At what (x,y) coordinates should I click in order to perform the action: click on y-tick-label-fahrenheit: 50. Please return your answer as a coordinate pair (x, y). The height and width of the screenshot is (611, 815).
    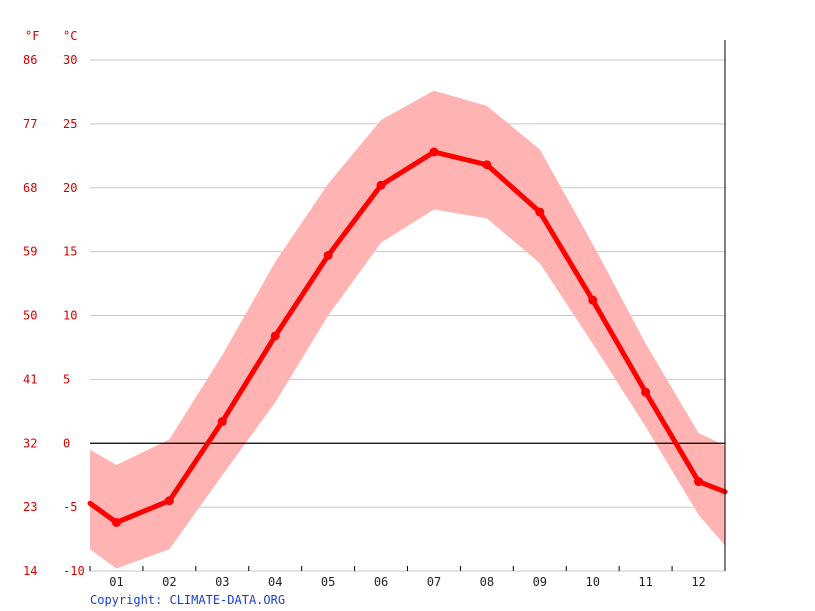
    Looking at the image, I should click on (30, 316).